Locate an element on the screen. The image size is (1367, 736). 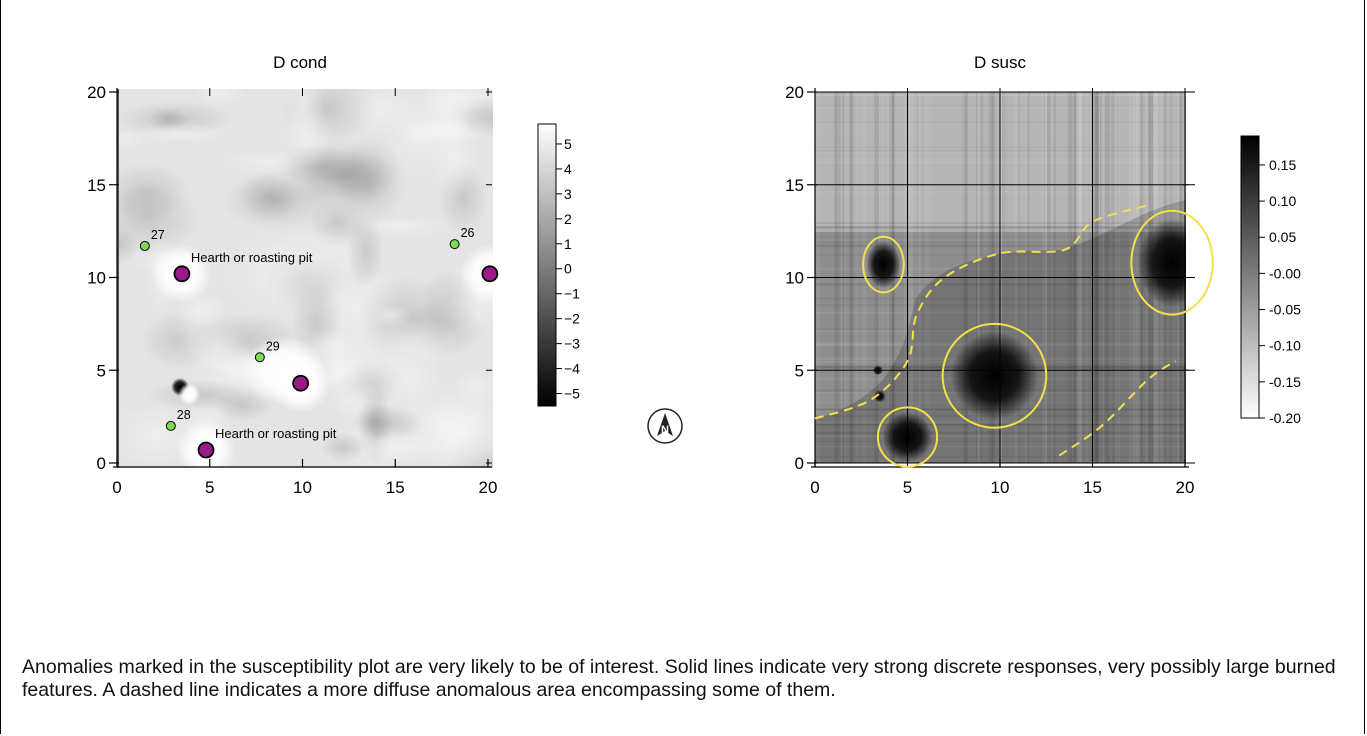
susc-y-tick-label: 15 is located at coordinates (794, 185).